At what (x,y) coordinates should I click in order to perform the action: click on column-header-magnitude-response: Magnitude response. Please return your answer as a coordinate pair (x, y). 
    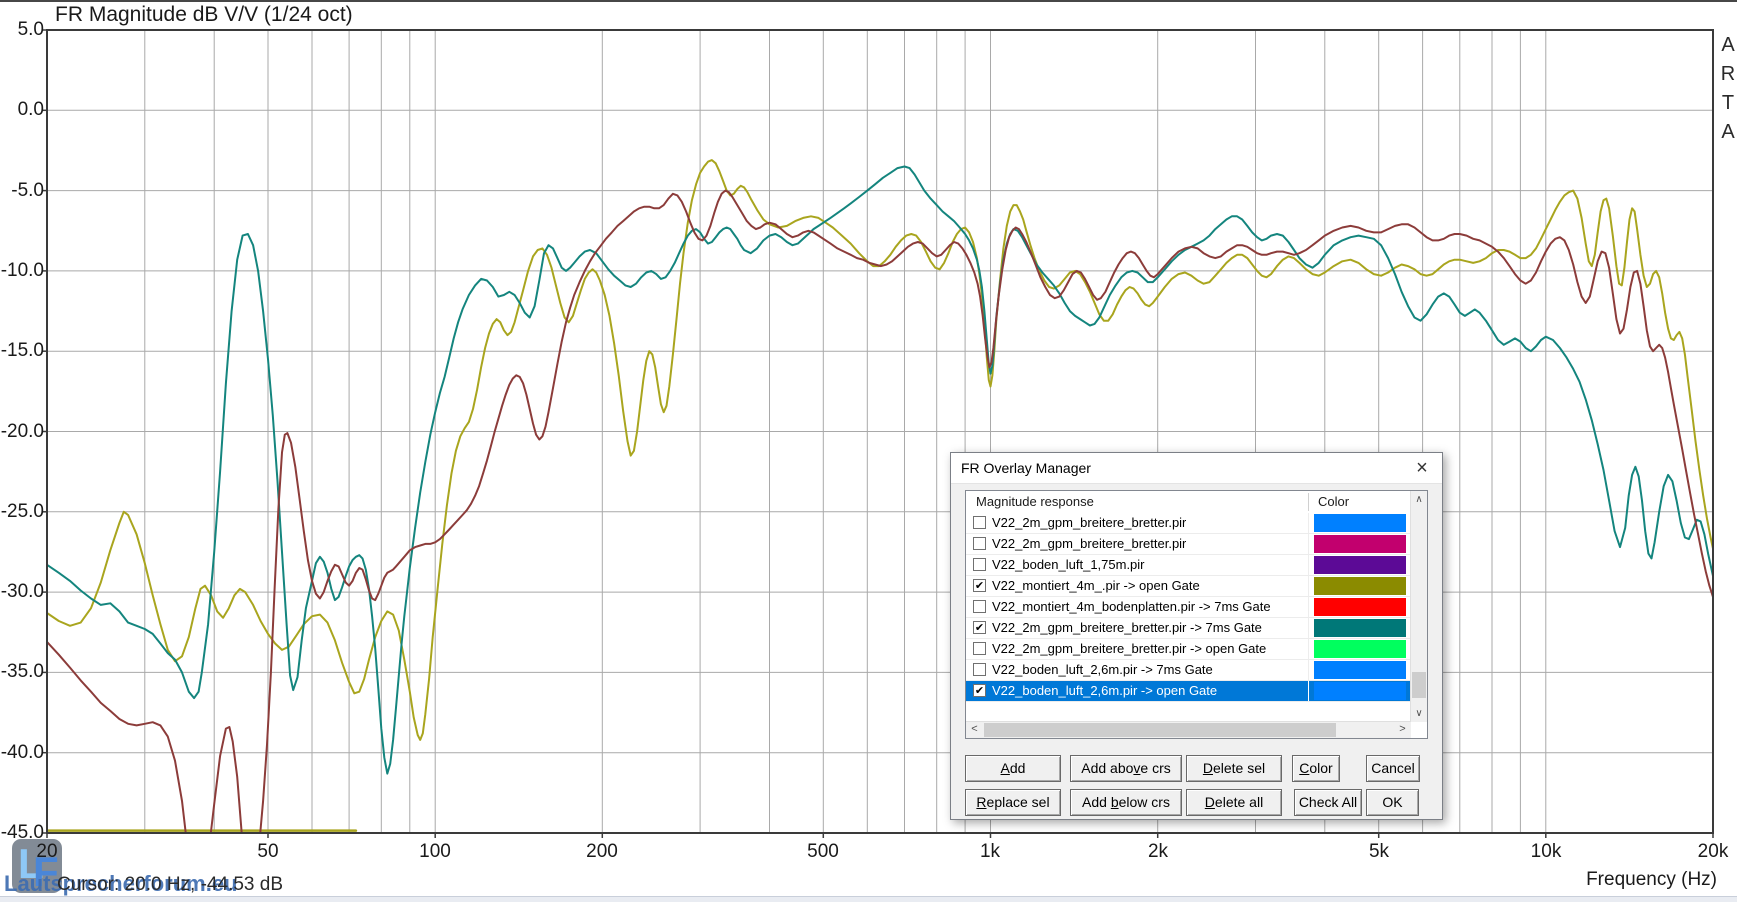
    Looking at the image, I should click on (1035, 501).